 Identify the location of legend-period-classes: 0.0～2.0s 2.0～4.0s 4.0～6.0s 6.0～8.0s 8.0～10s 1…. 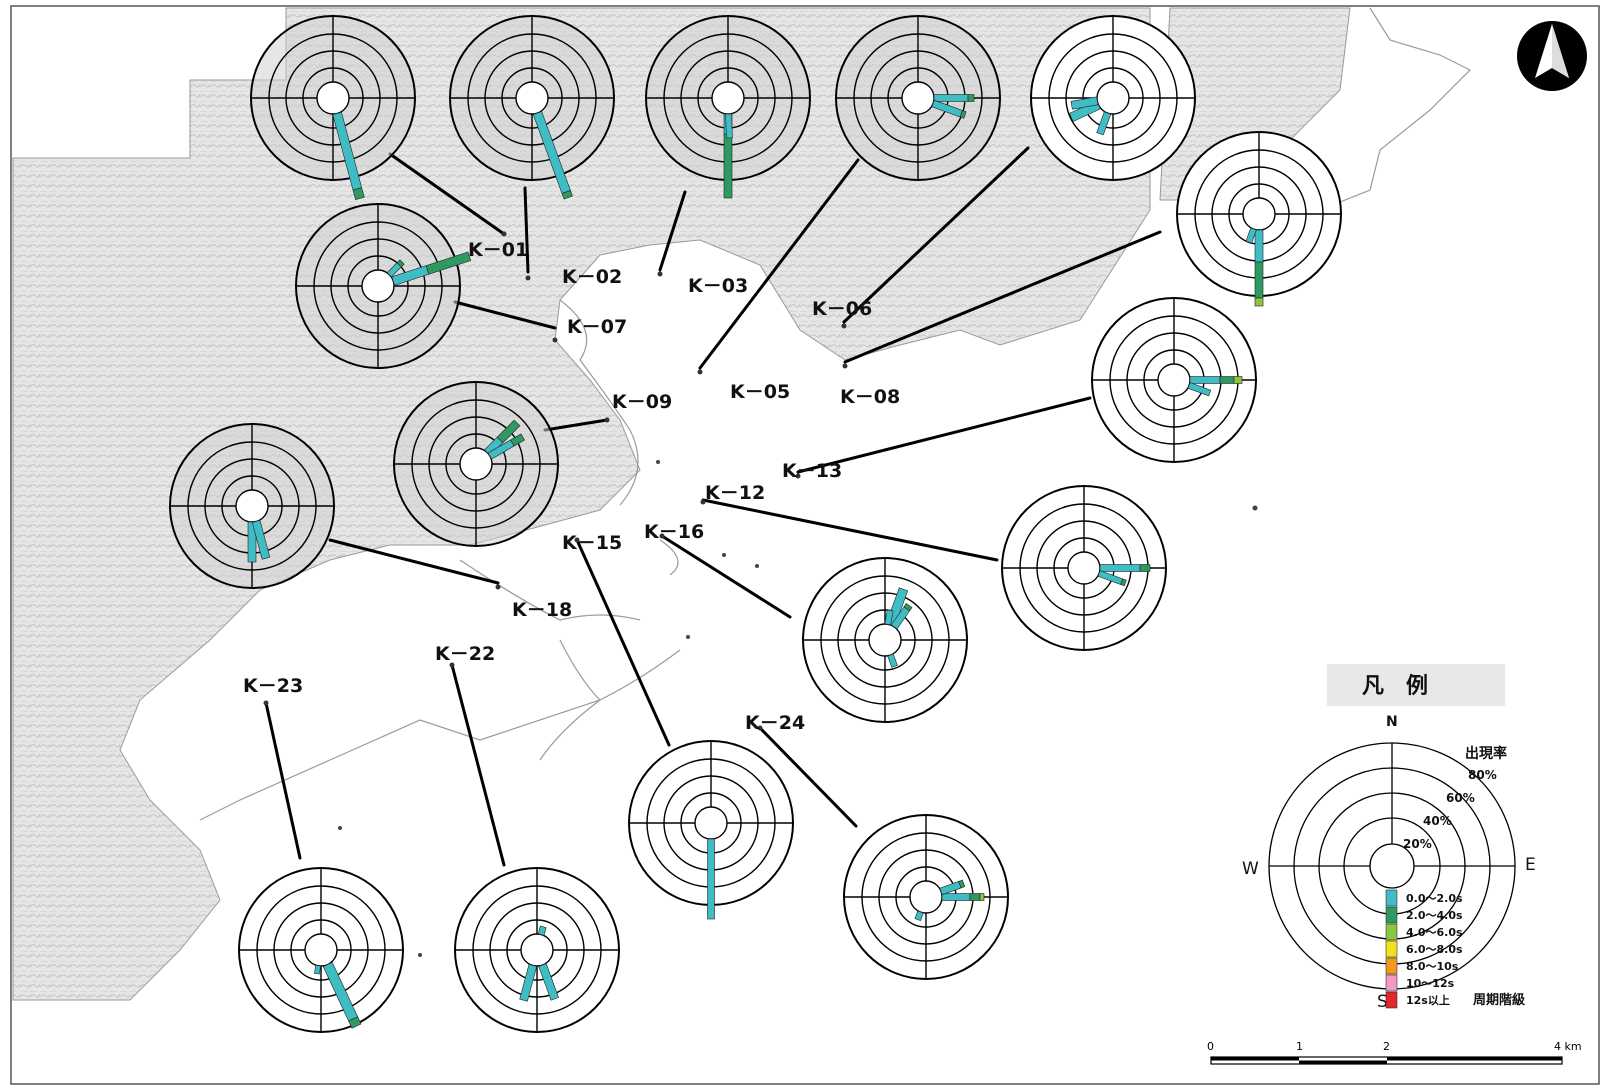
(1424, 949).